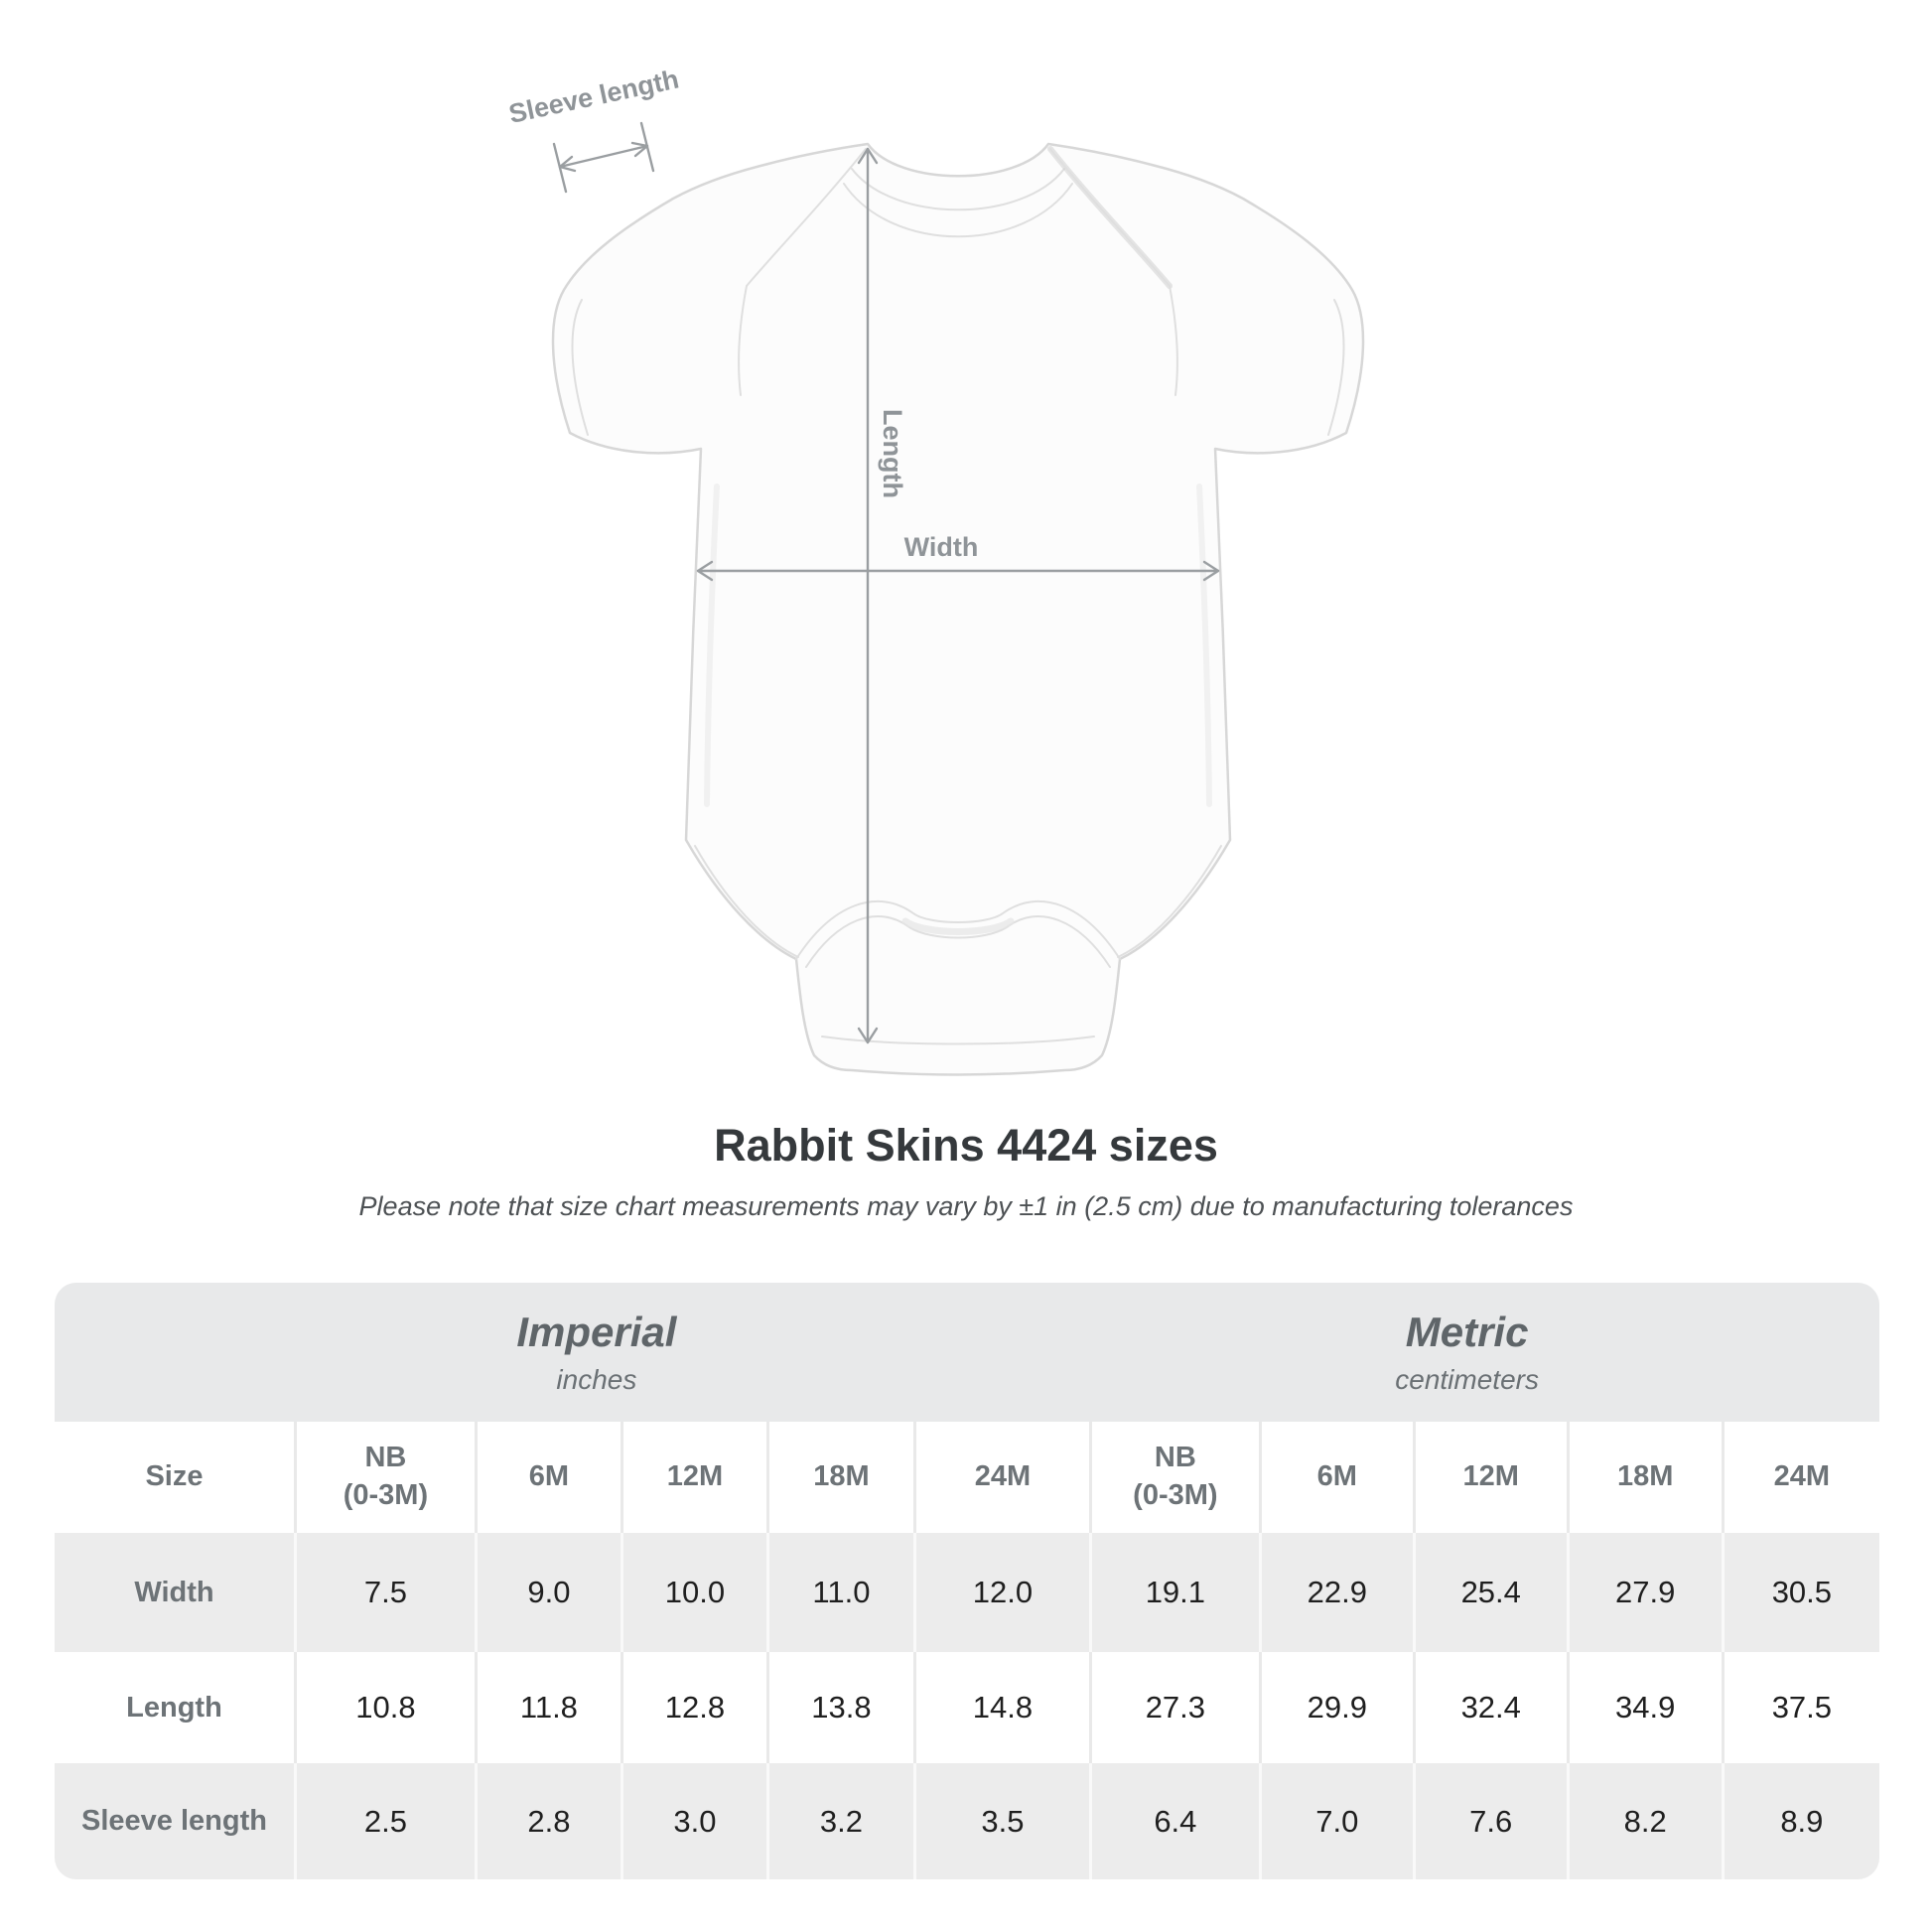  What do you see at coordinates (839, 1592) in the screenshot?
I see `table-cell: 11.0` at bounding box center [839, 1592].